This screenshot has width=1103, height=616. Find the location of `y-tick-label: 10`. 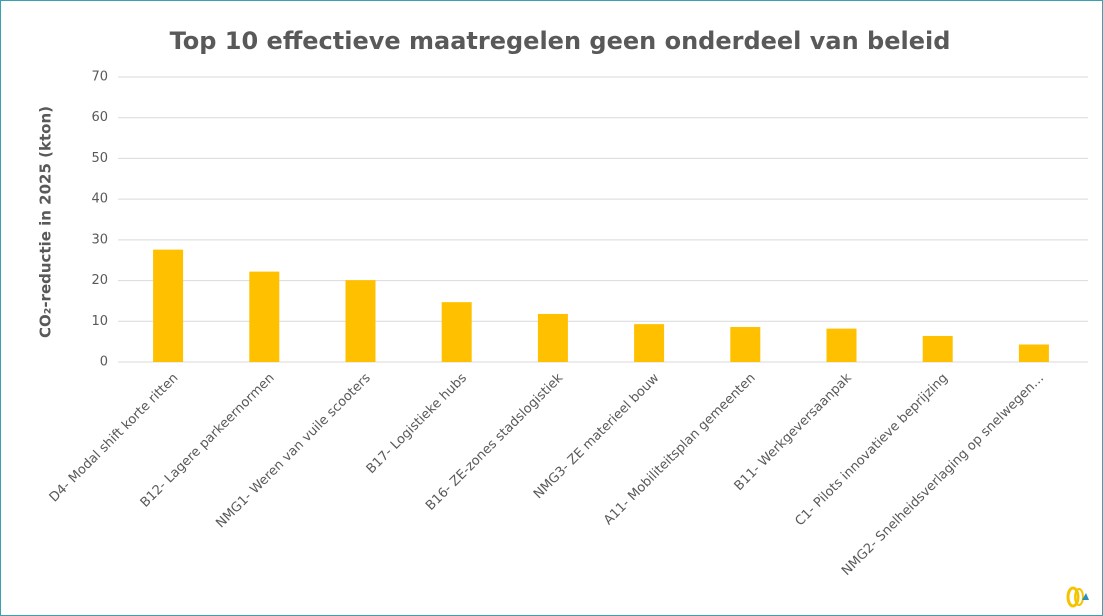

y-tick-label: 10 is located at coordinates (99, 321).